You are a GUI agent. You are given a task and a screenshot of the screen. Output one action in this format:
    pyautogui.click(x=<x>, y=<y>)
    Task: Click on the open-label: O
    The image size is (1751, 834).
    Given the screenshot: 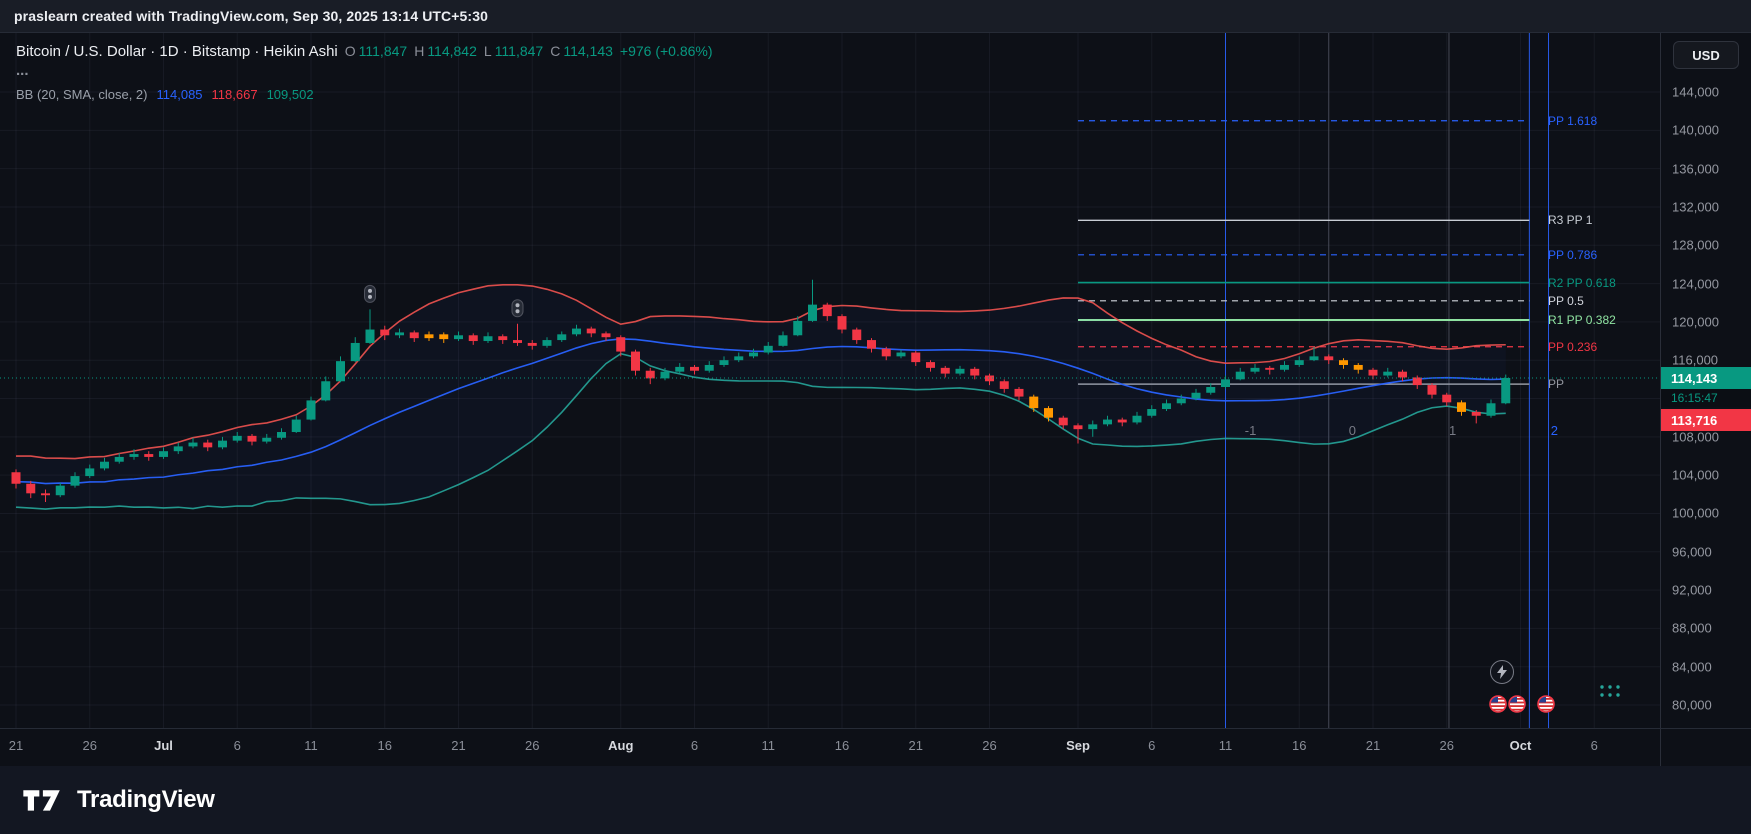 What is the action you would take?
    pyautogui.click(x=350, y=51)
    